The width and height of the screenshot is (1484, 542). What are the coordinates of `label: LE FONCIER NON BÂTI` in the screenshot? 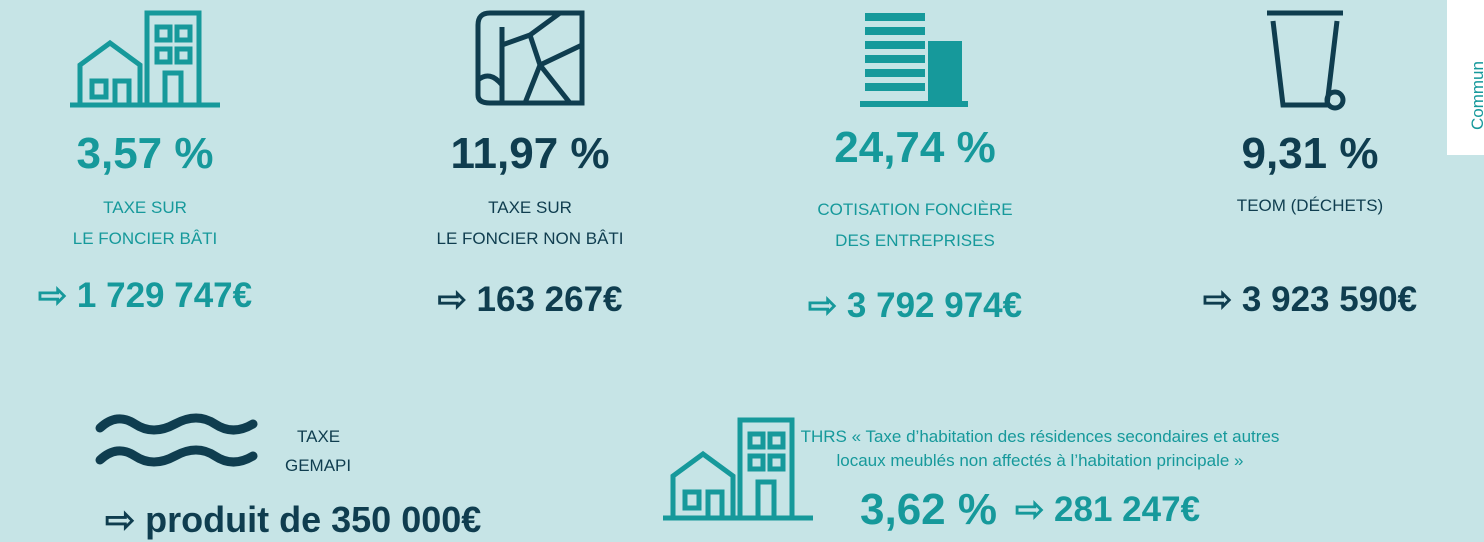 It's located at (530, 238).